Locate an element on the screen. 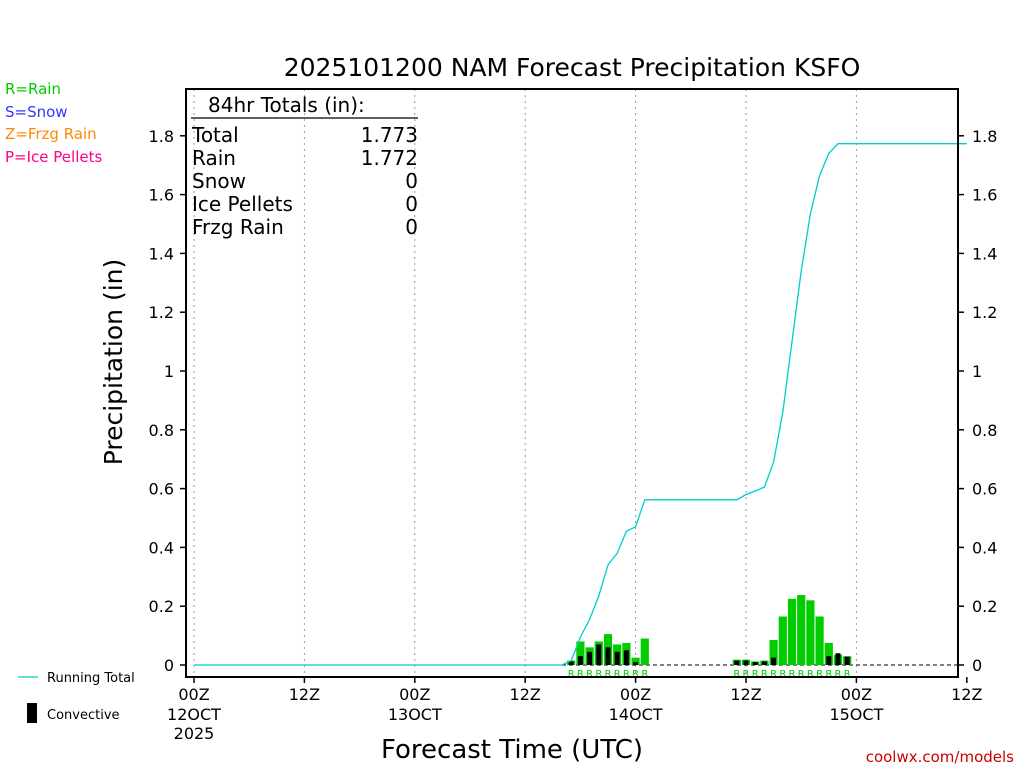  y-tick-label-left: 1.6 is located at coordinates (161, 195).